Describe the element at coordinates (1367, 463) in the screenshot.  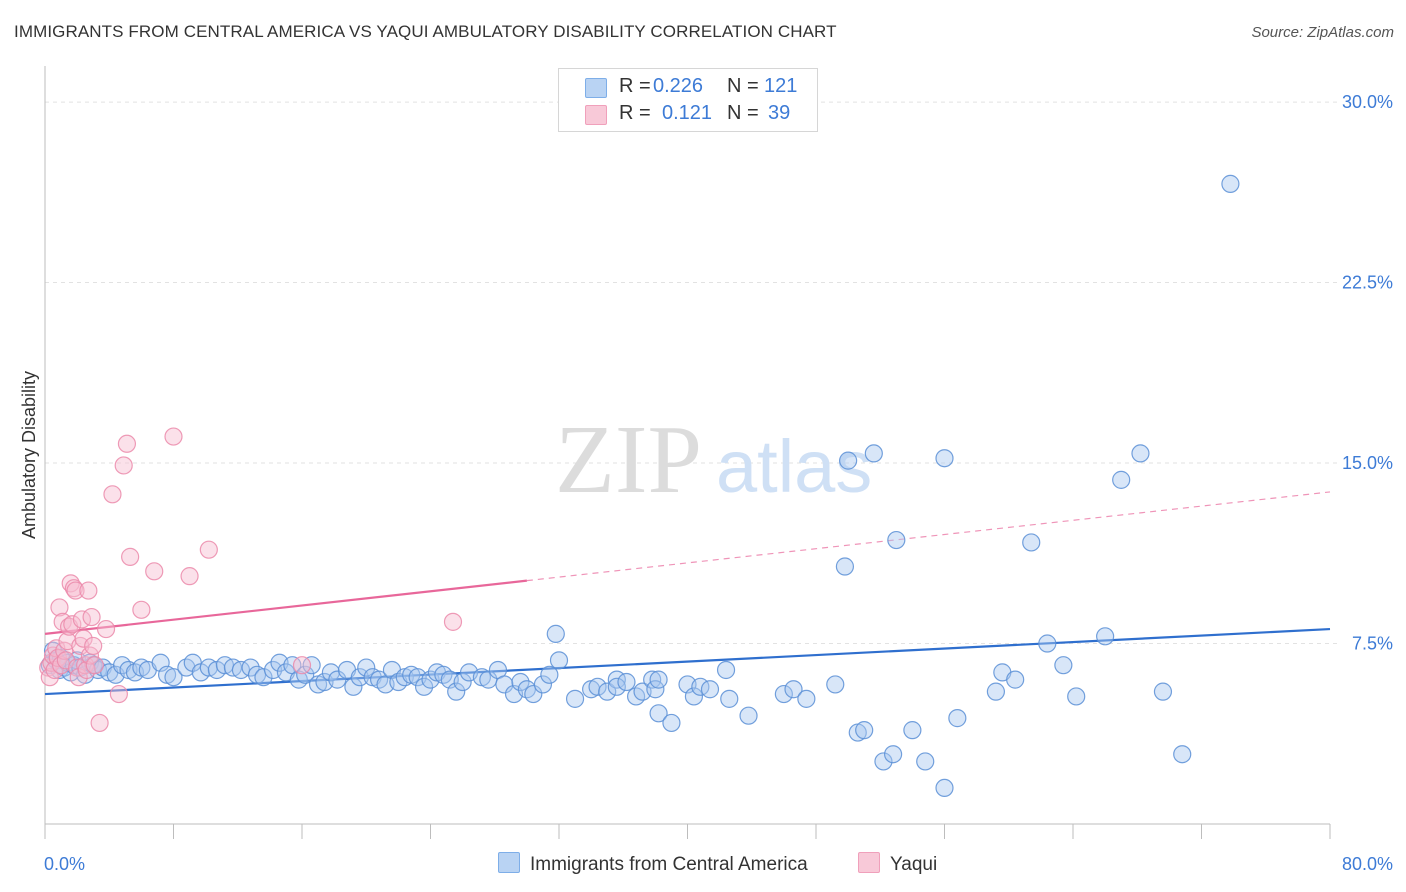
I see `y-tick-label: 15.0%` at that location.